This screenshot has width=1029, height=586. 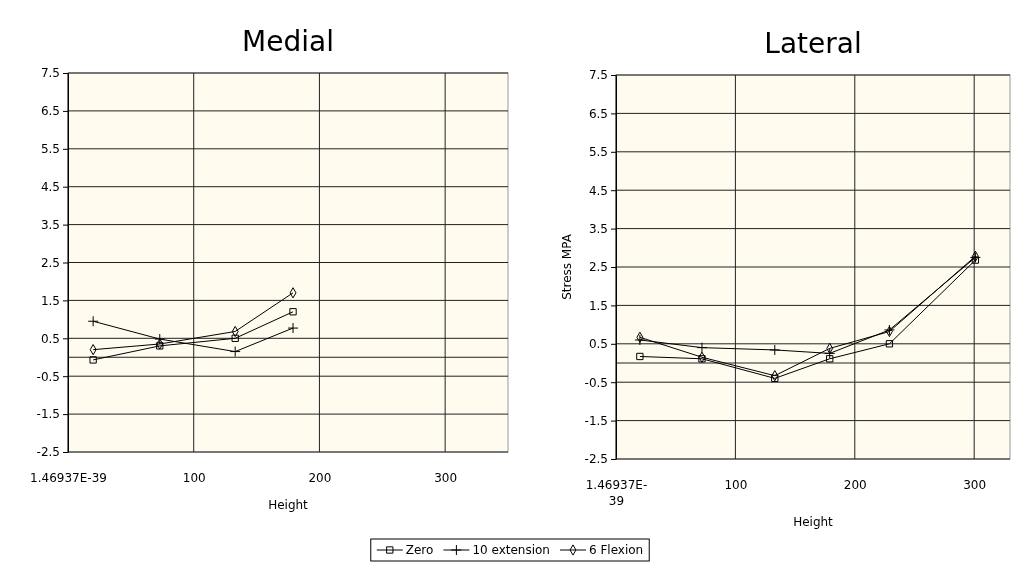 I want to click on x-tick-label: 1.46937E- 39, so click(x=616, y=493).